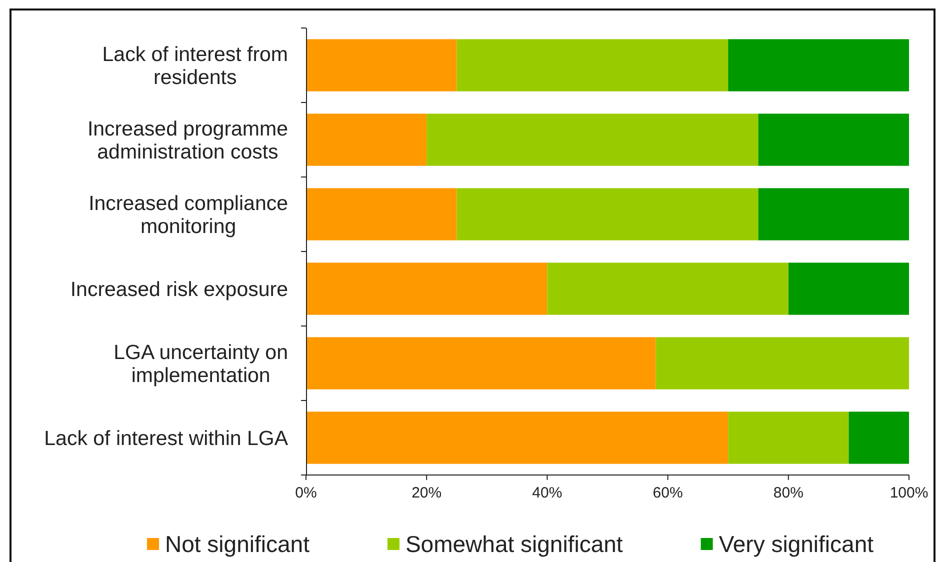 The image size is (938, 562). What do you see at coordinates (195, 65) in the screenshot?
I see `y-tick-label: Lack of interest from residents` at bounding box center [195, 65].